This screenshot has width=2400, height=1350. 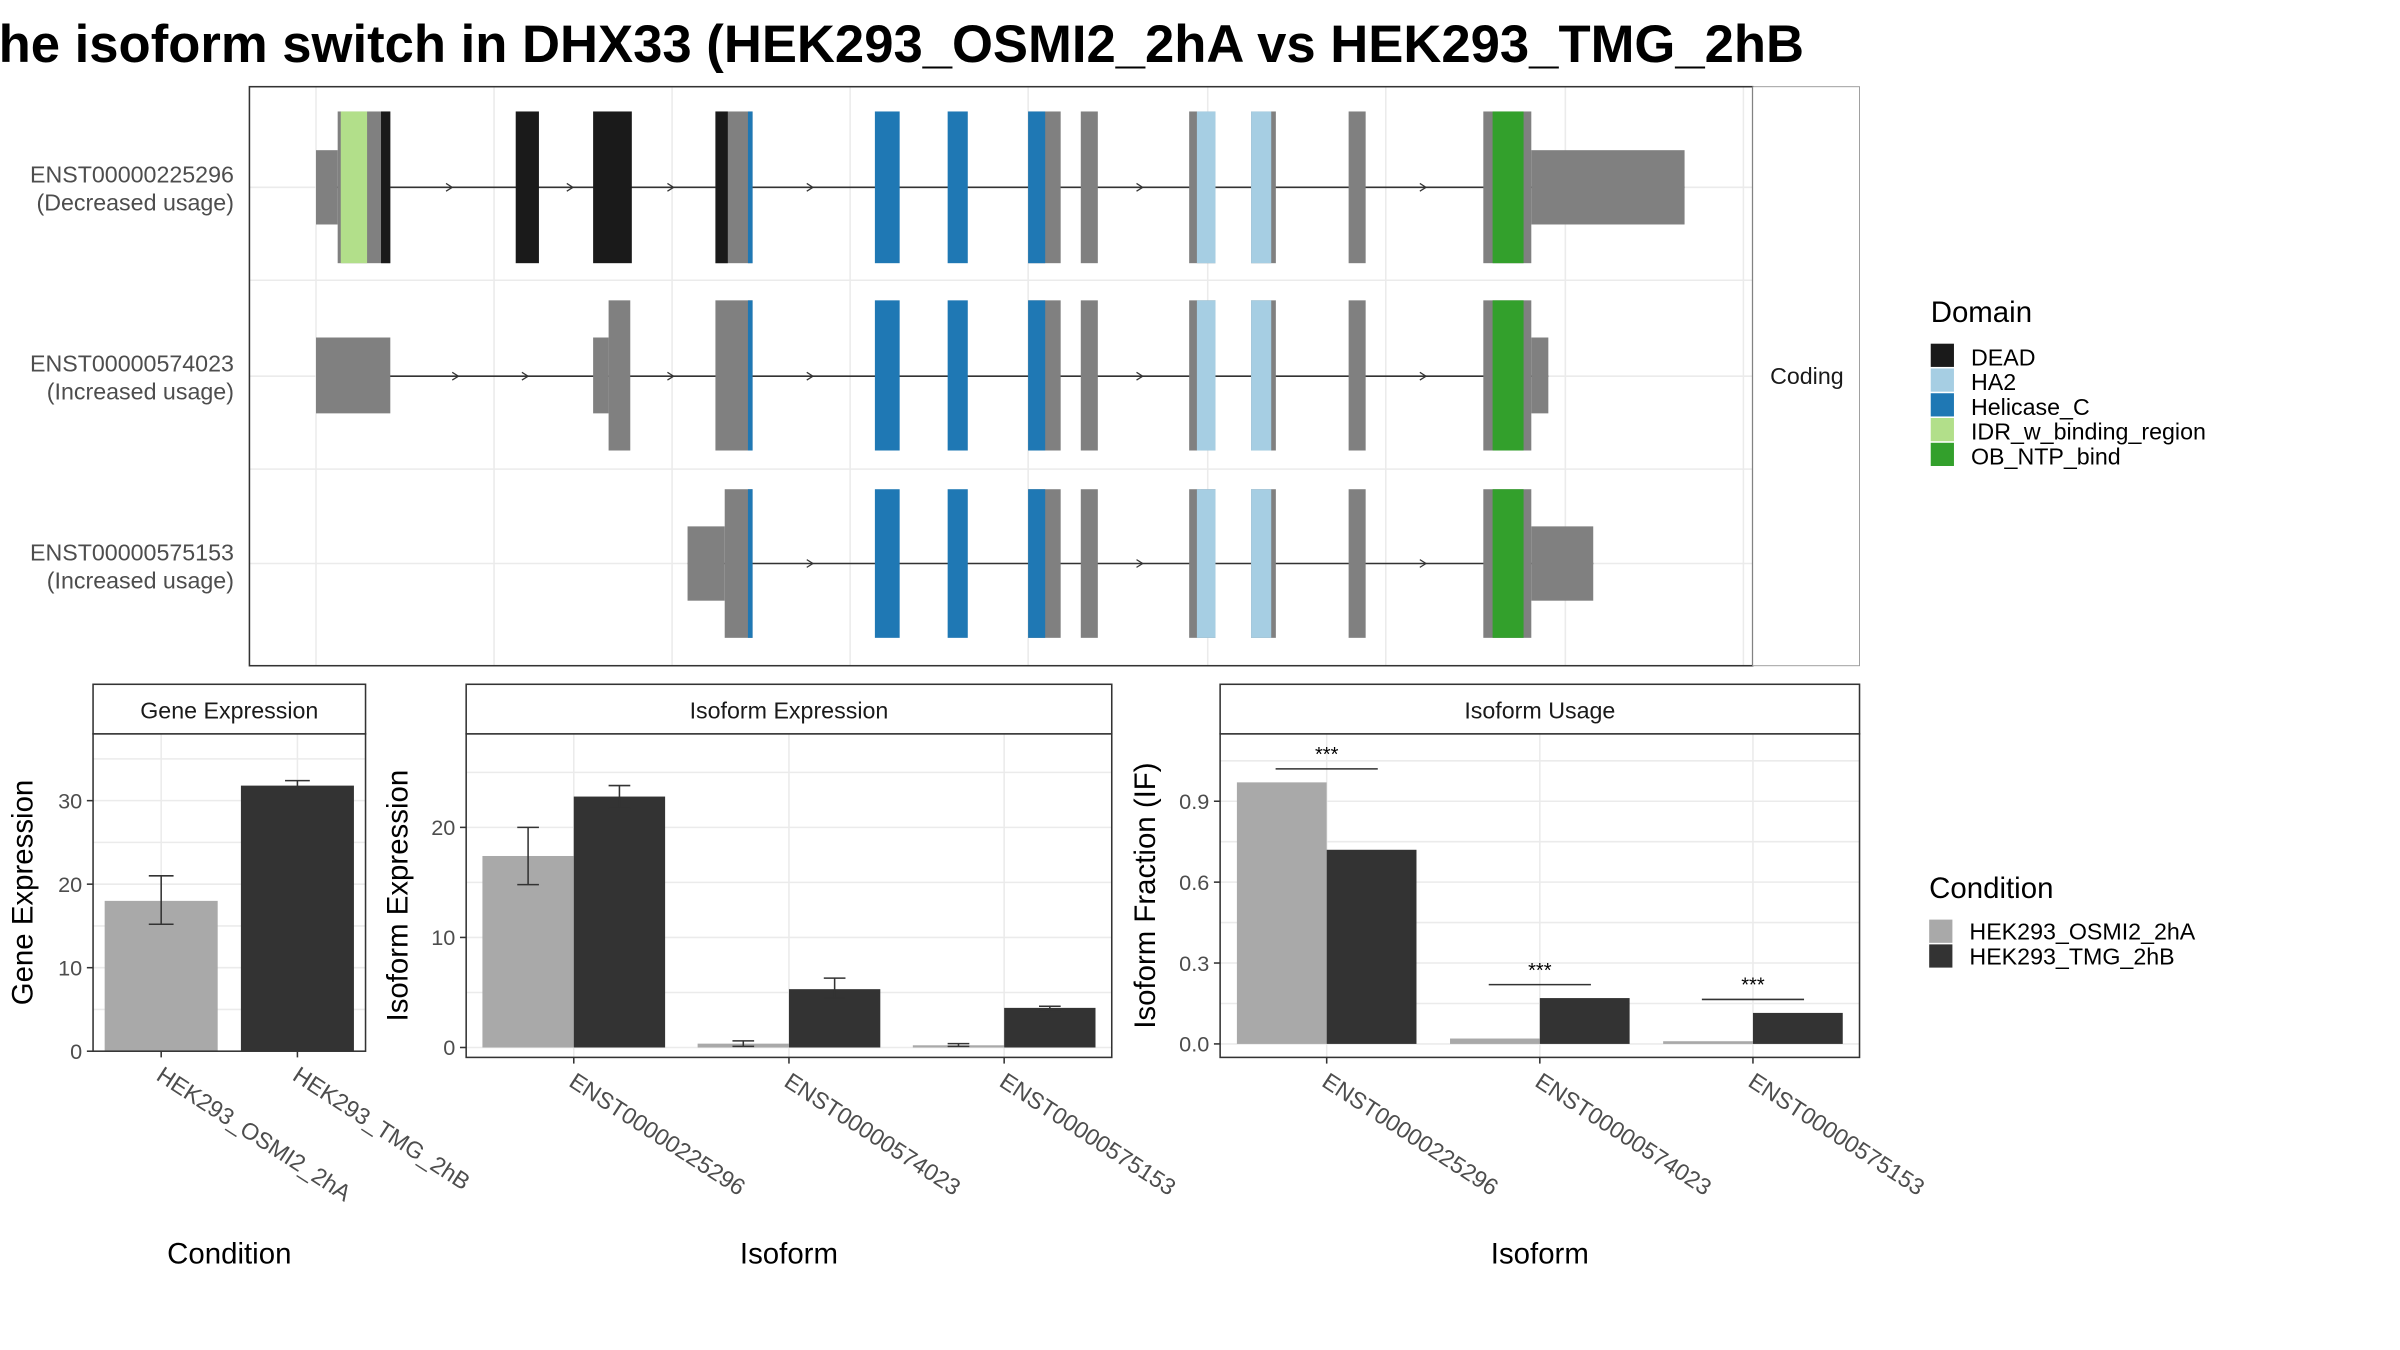 I want to click on y-axis-title: Isoform Fraction (IF), so click(x=1145, y=895).